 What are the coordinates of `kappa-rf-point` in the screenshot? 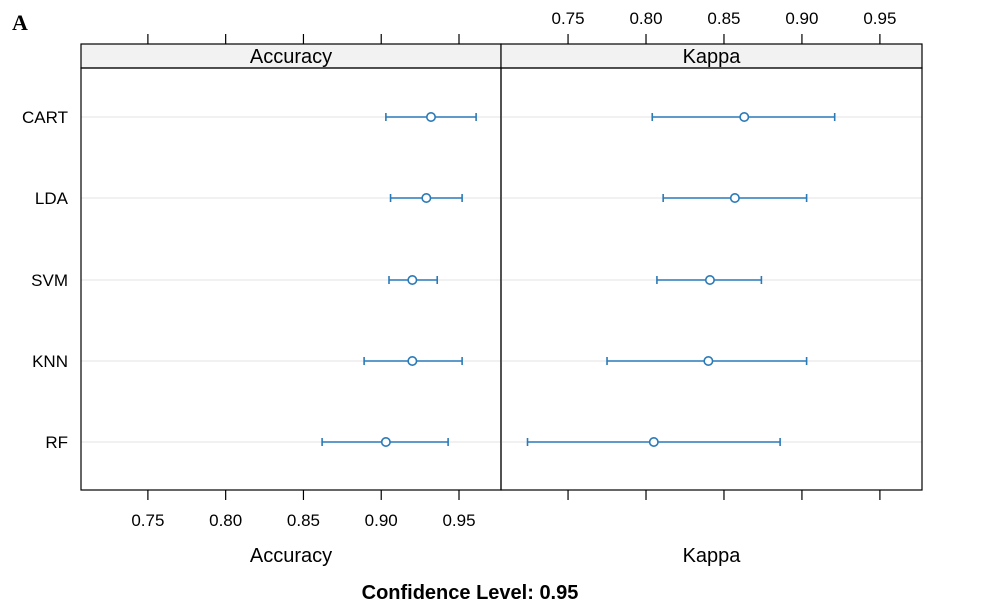 It's located at (653, 441).